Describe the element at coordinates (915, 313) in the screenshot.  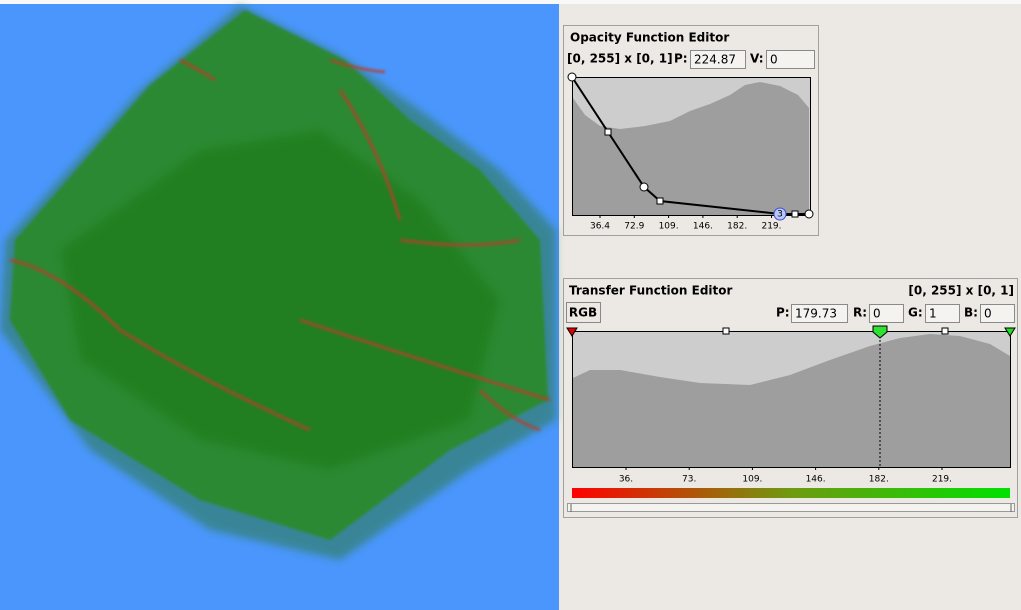
I see `g-label: G:` at that location.